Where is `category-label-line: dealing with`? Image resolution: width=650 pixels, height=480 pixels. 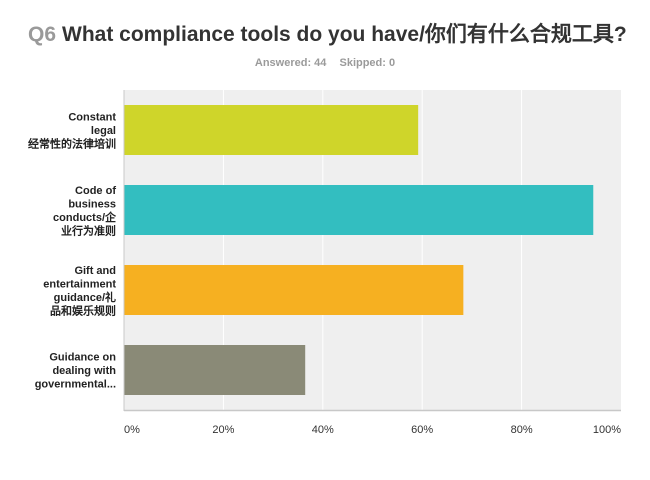 category-label-line: dealing with is located at coordinates (84, 371).